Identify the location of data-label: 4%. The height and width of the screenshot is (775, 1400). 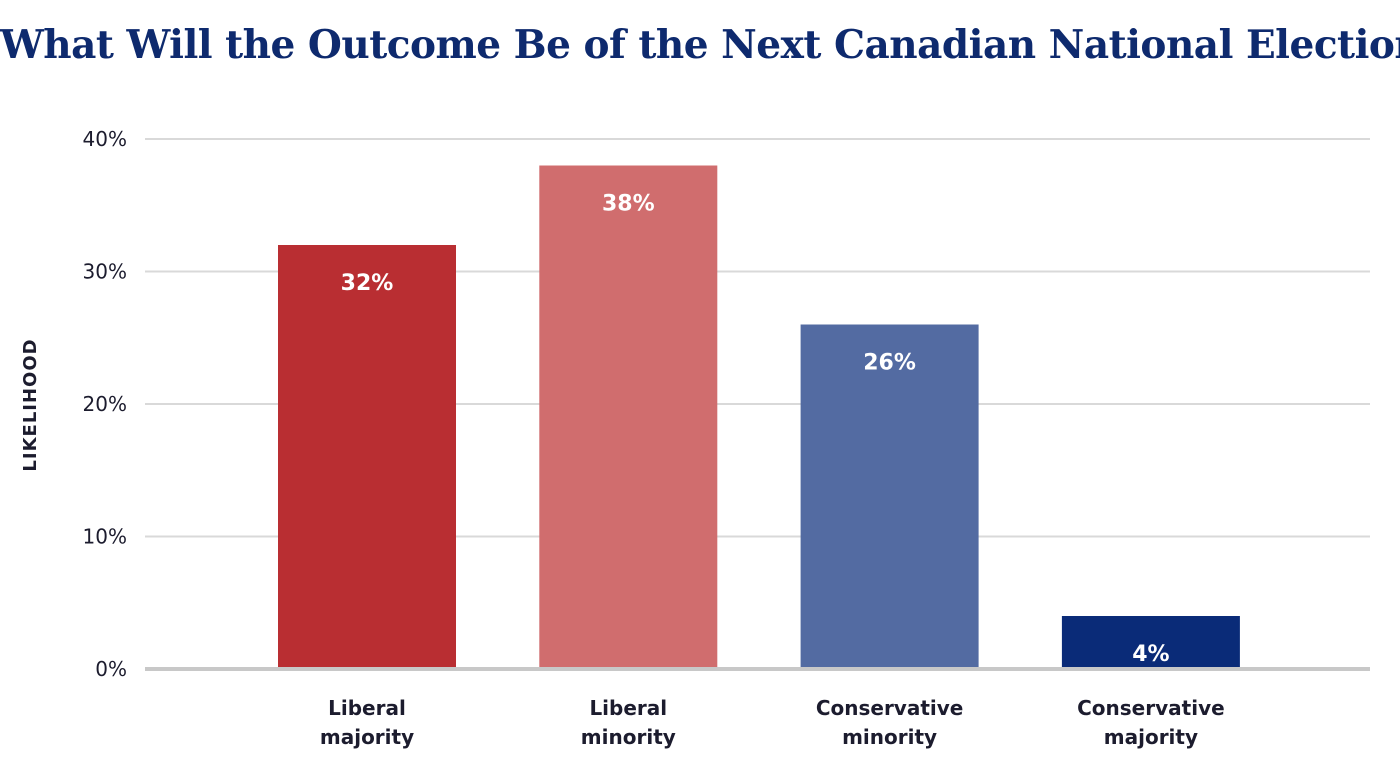
(1150, 654).